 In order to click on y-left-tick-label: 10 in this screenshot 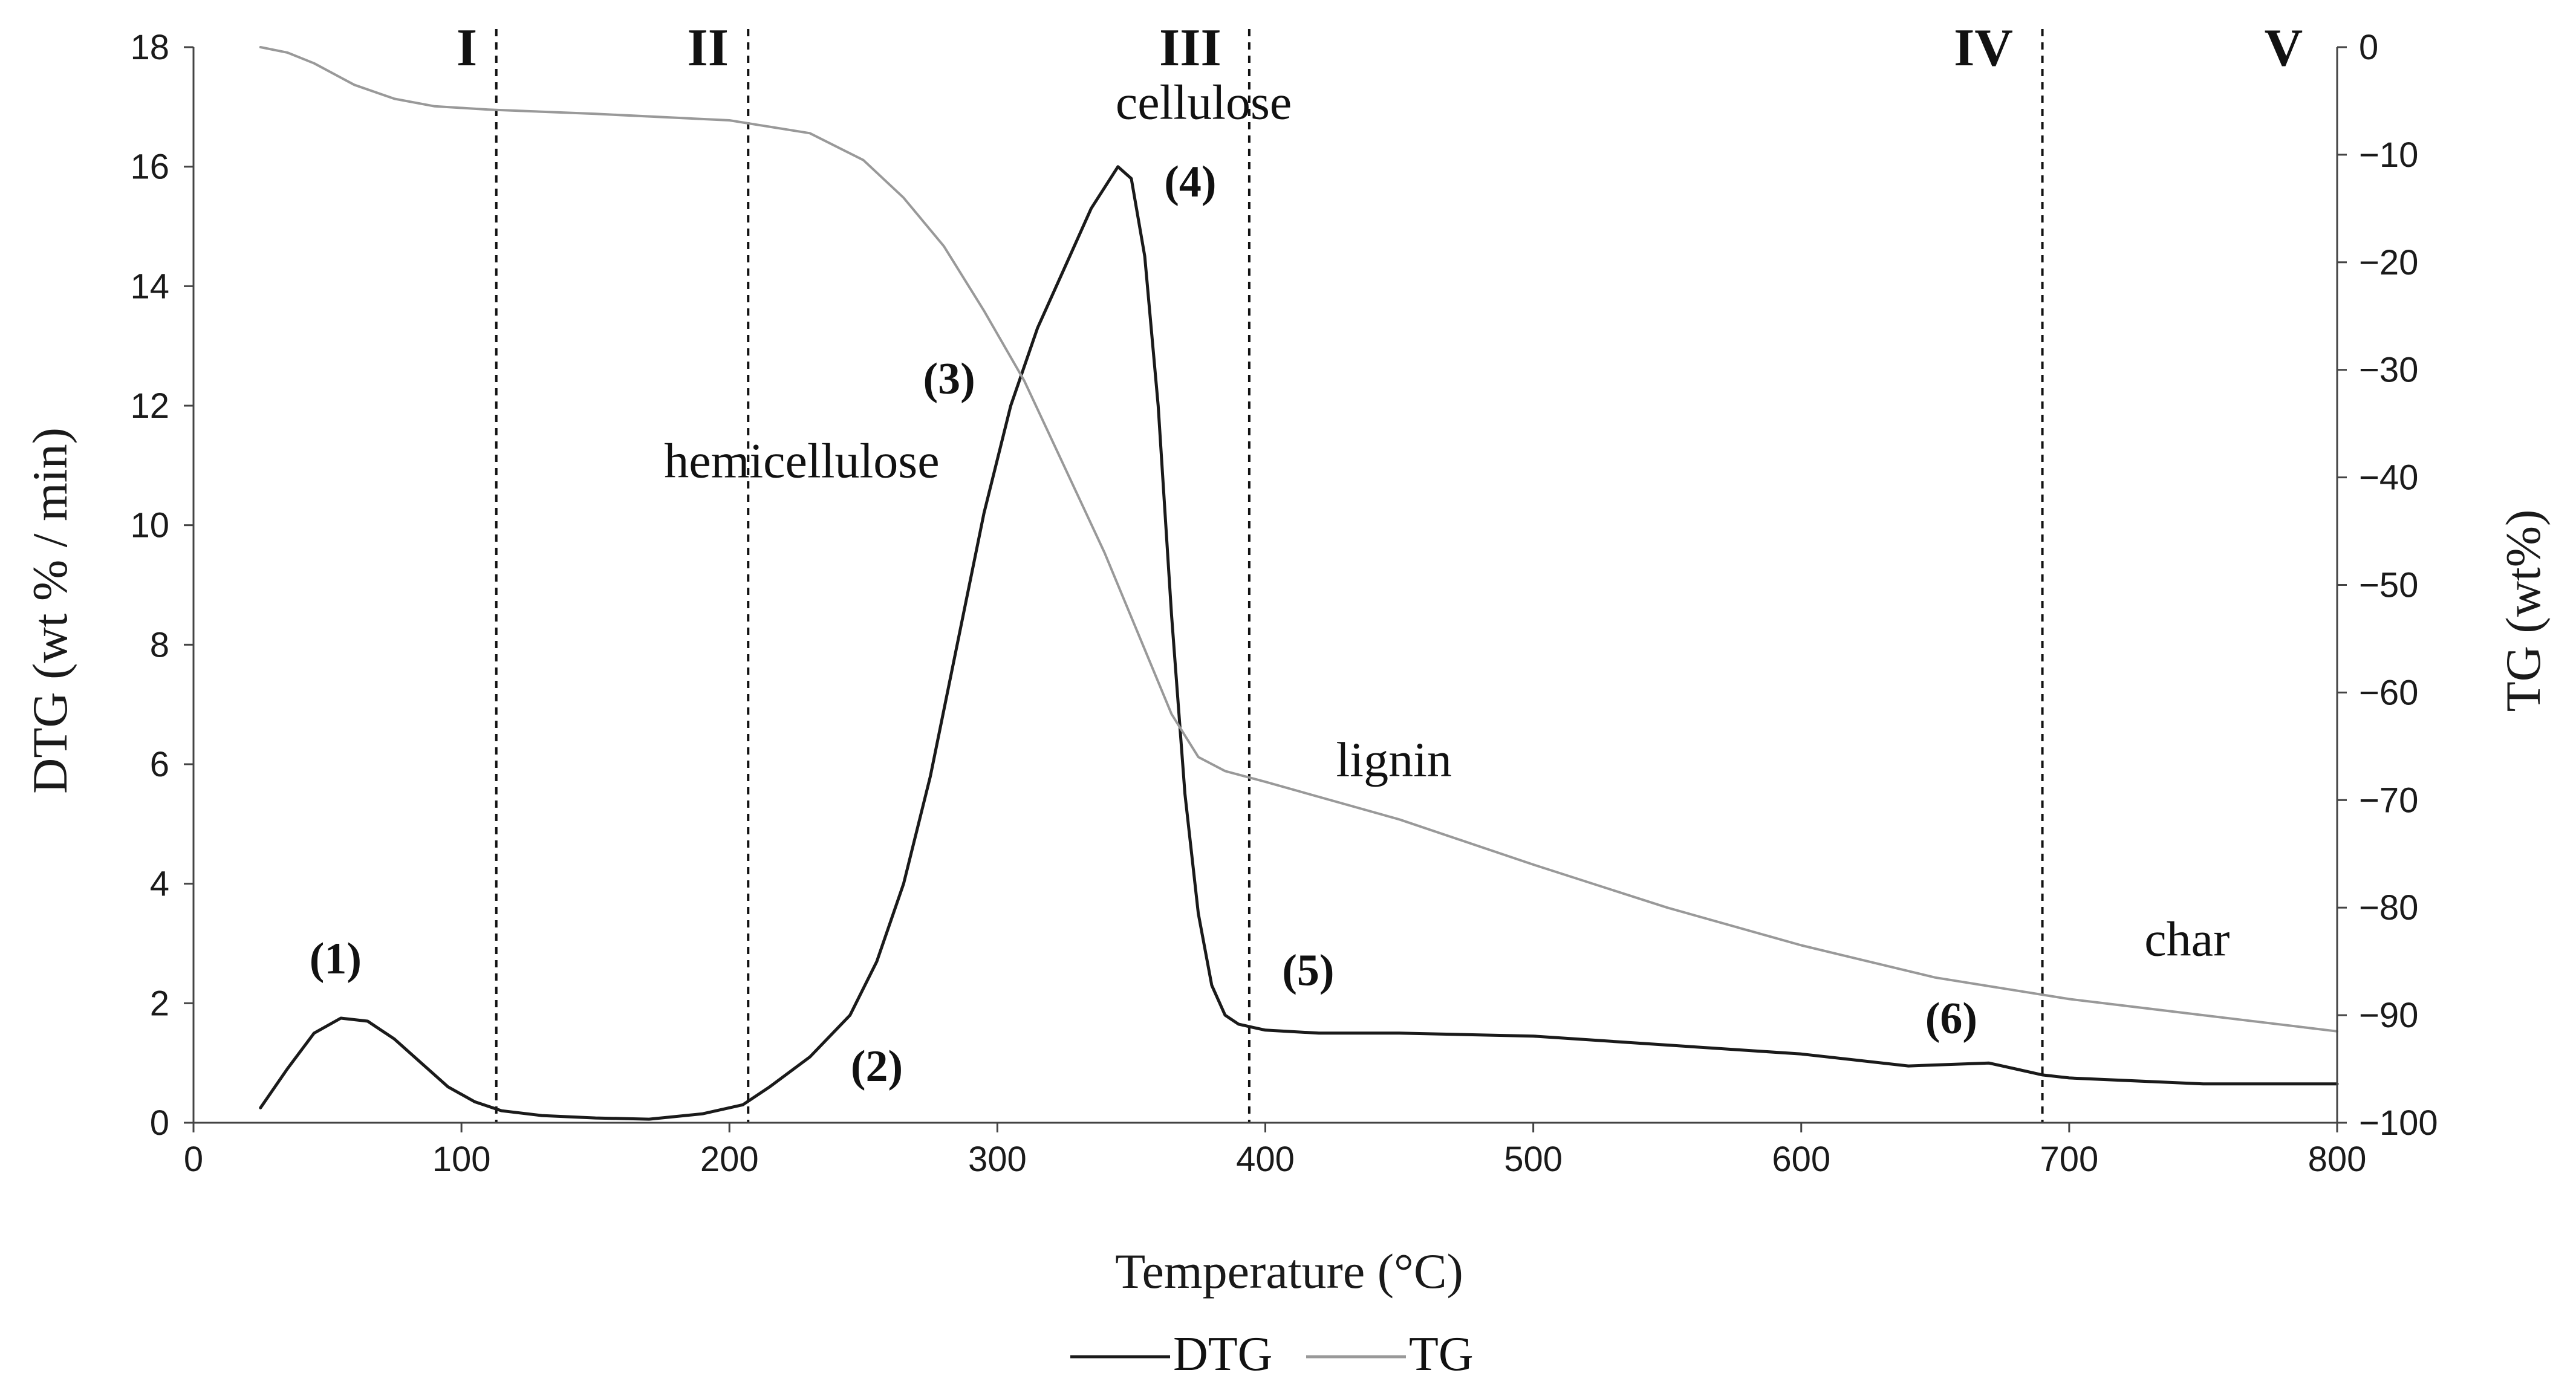, I will do `click(149, 525)`.